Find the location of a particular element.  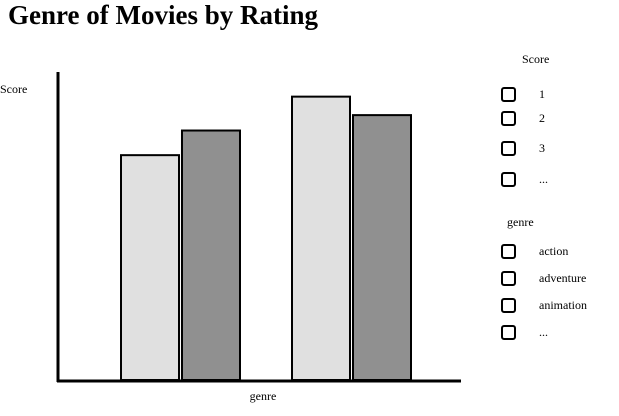

y-axis-label: Score is located at coordinates (13, 89).